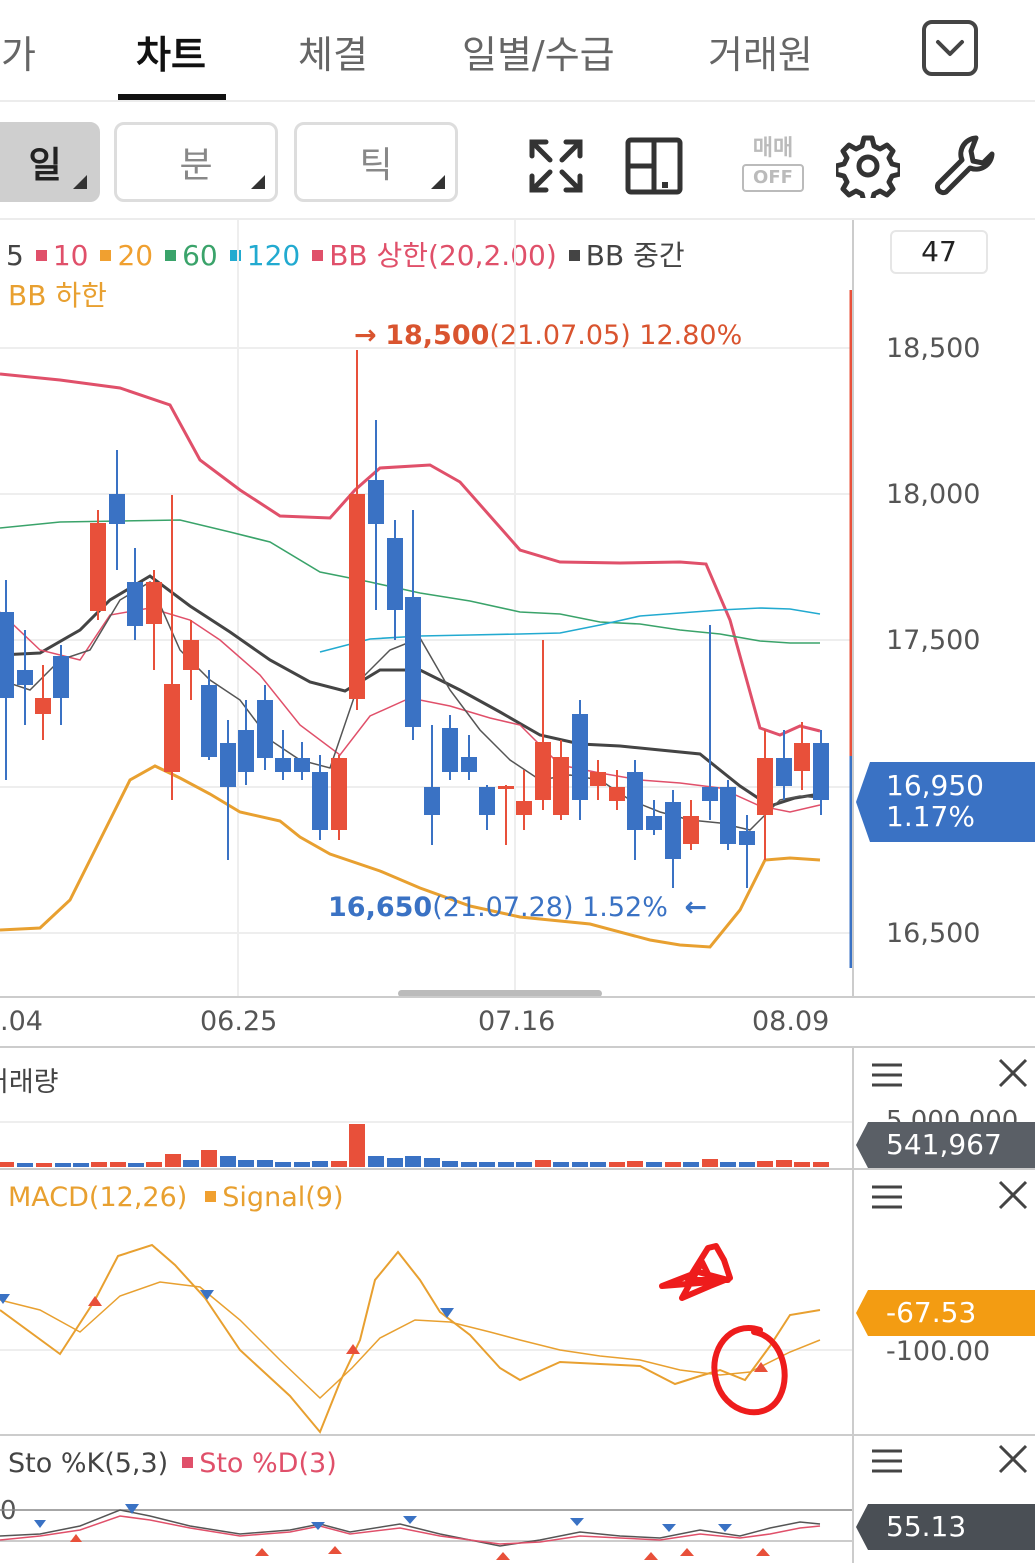 The width and height of the screenshot is (1035, 1563). I want to click on low-price: 16,650, so click(380, 907).